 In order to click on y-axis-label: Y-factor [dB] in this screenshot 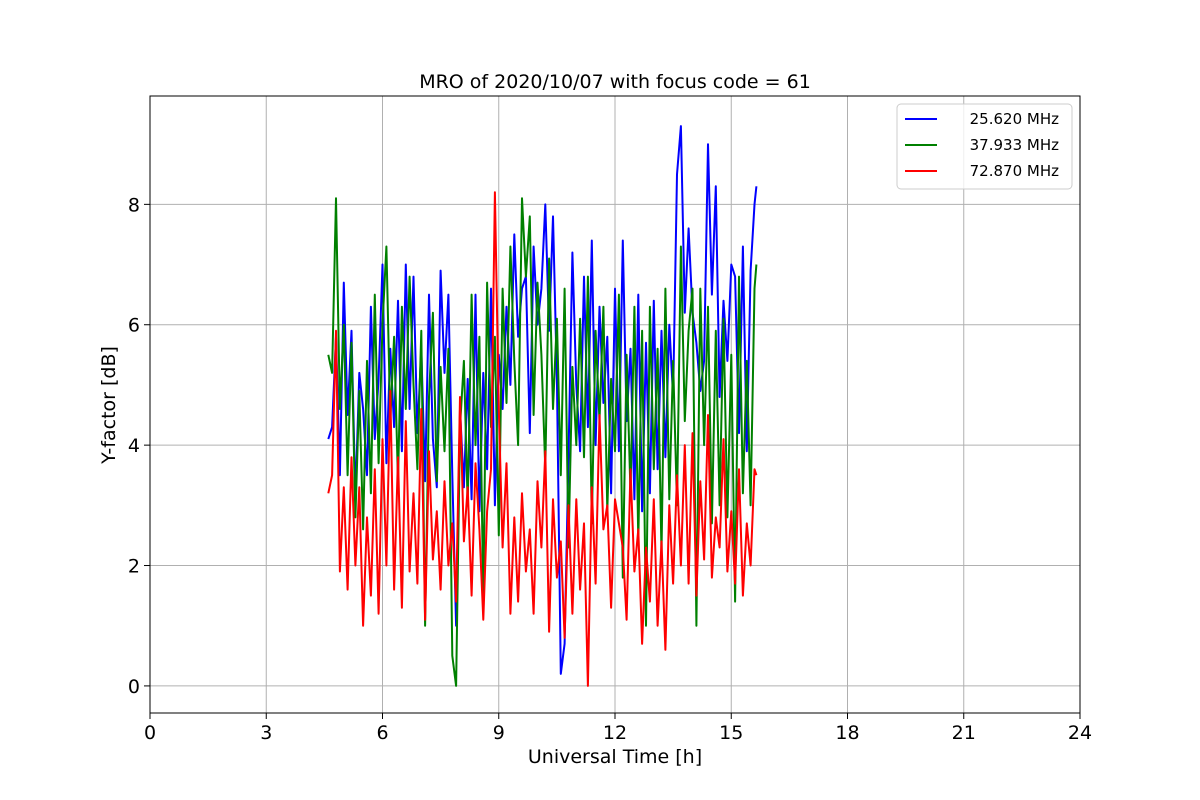, I will do `click(109, 405)`.